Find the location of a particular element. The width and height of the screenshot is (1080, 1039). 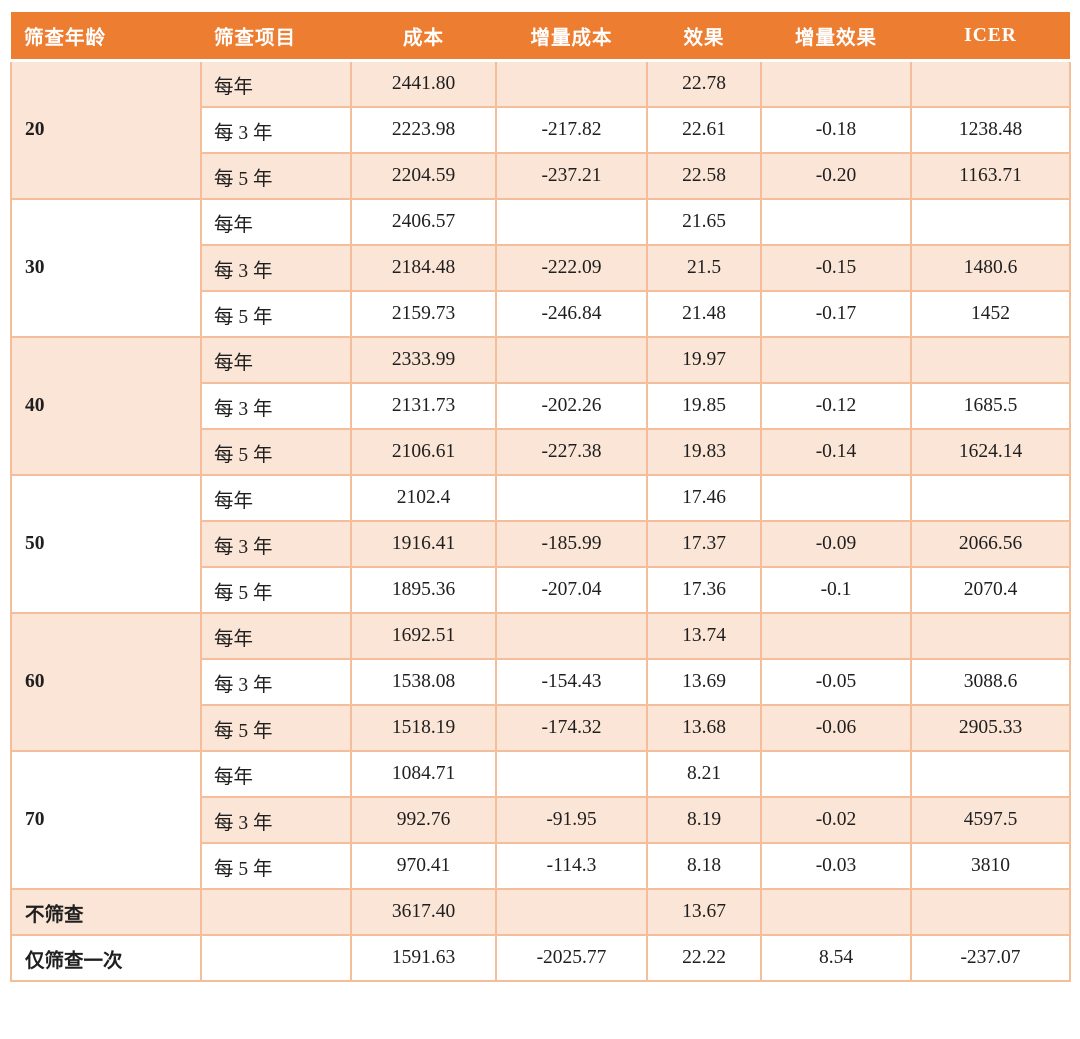

cell-screening-item is located at coordinates (276, 912).